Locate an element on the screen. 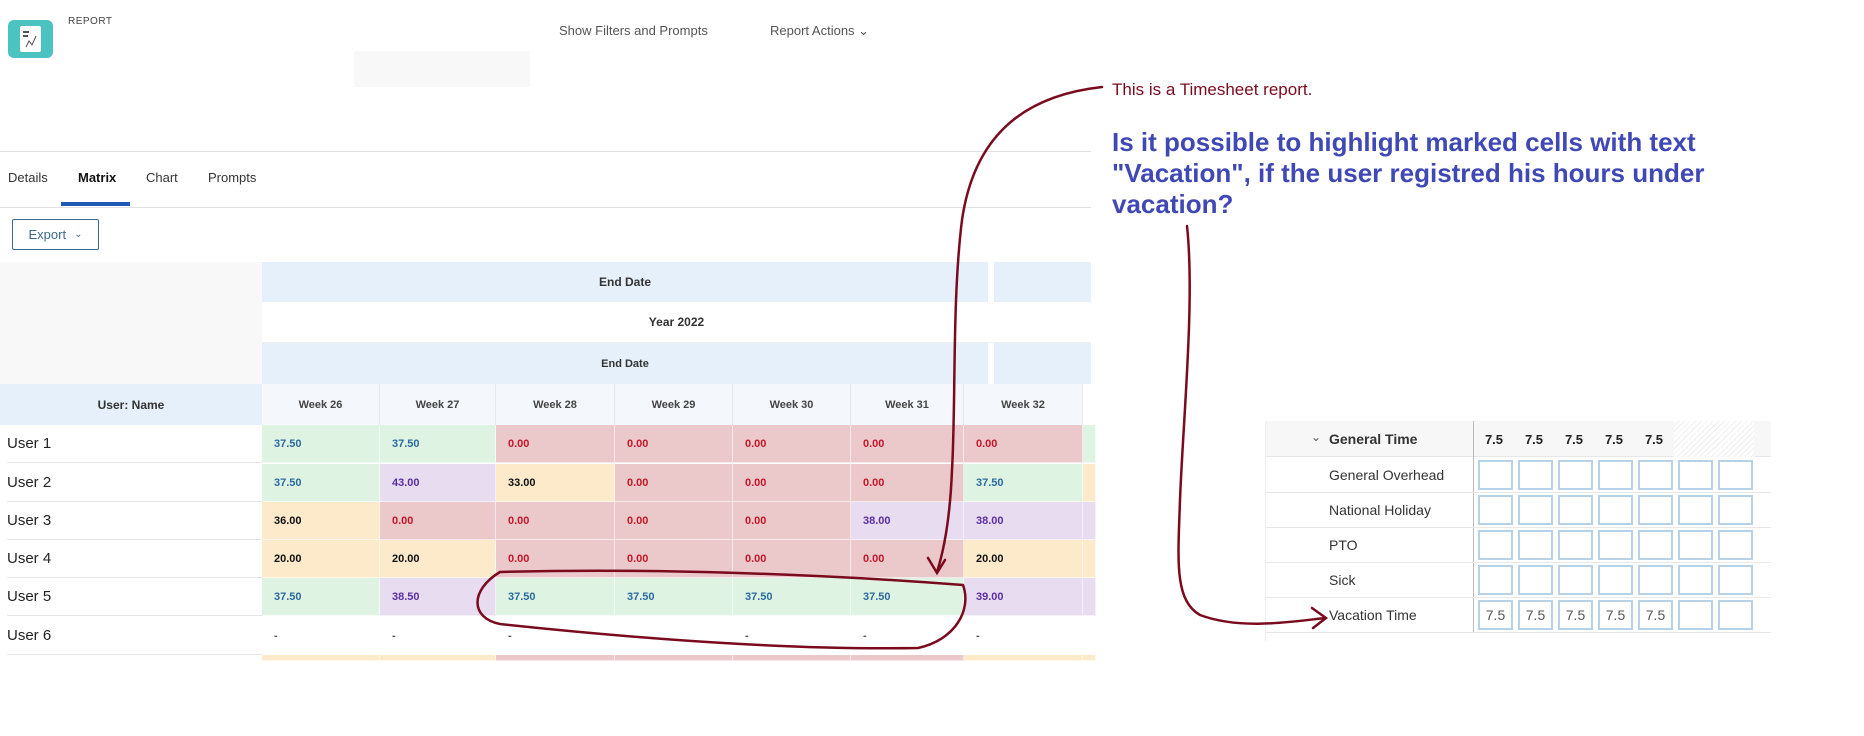  show-filters-button: Show Filters and Prompts is located at coordinates (633, 30).